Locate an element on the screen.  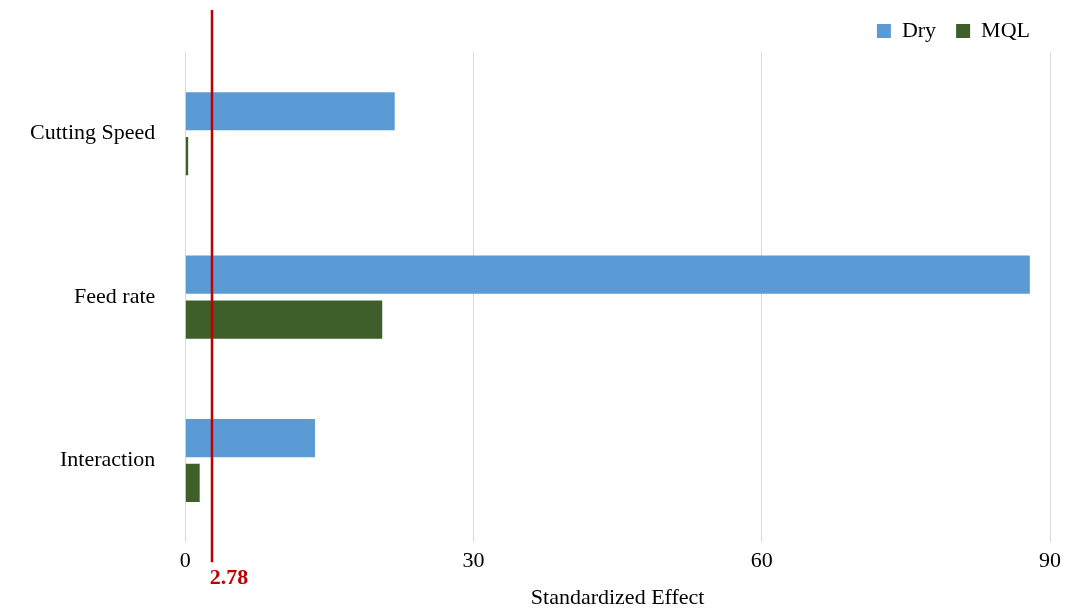
x-tick-label: 60 is located at coordinates (761, 560).